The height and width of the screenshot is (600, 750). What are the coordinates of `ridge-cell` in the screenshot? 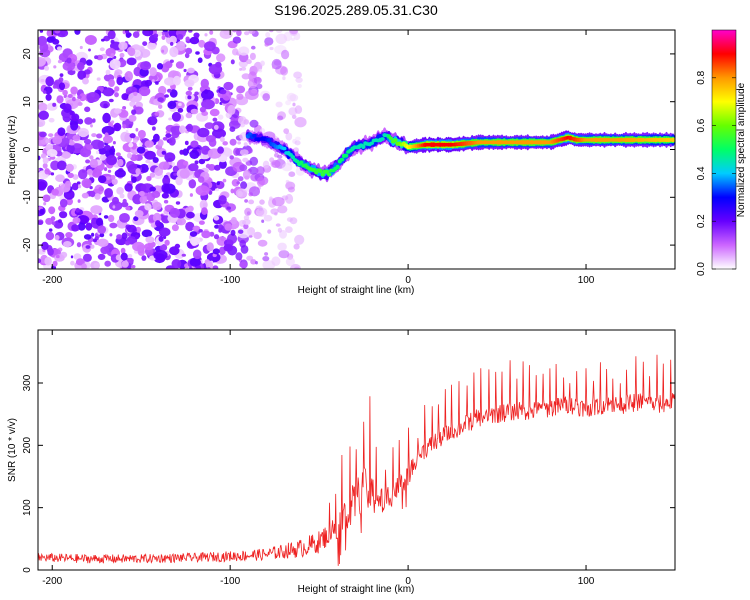 It's located at (320, 171).